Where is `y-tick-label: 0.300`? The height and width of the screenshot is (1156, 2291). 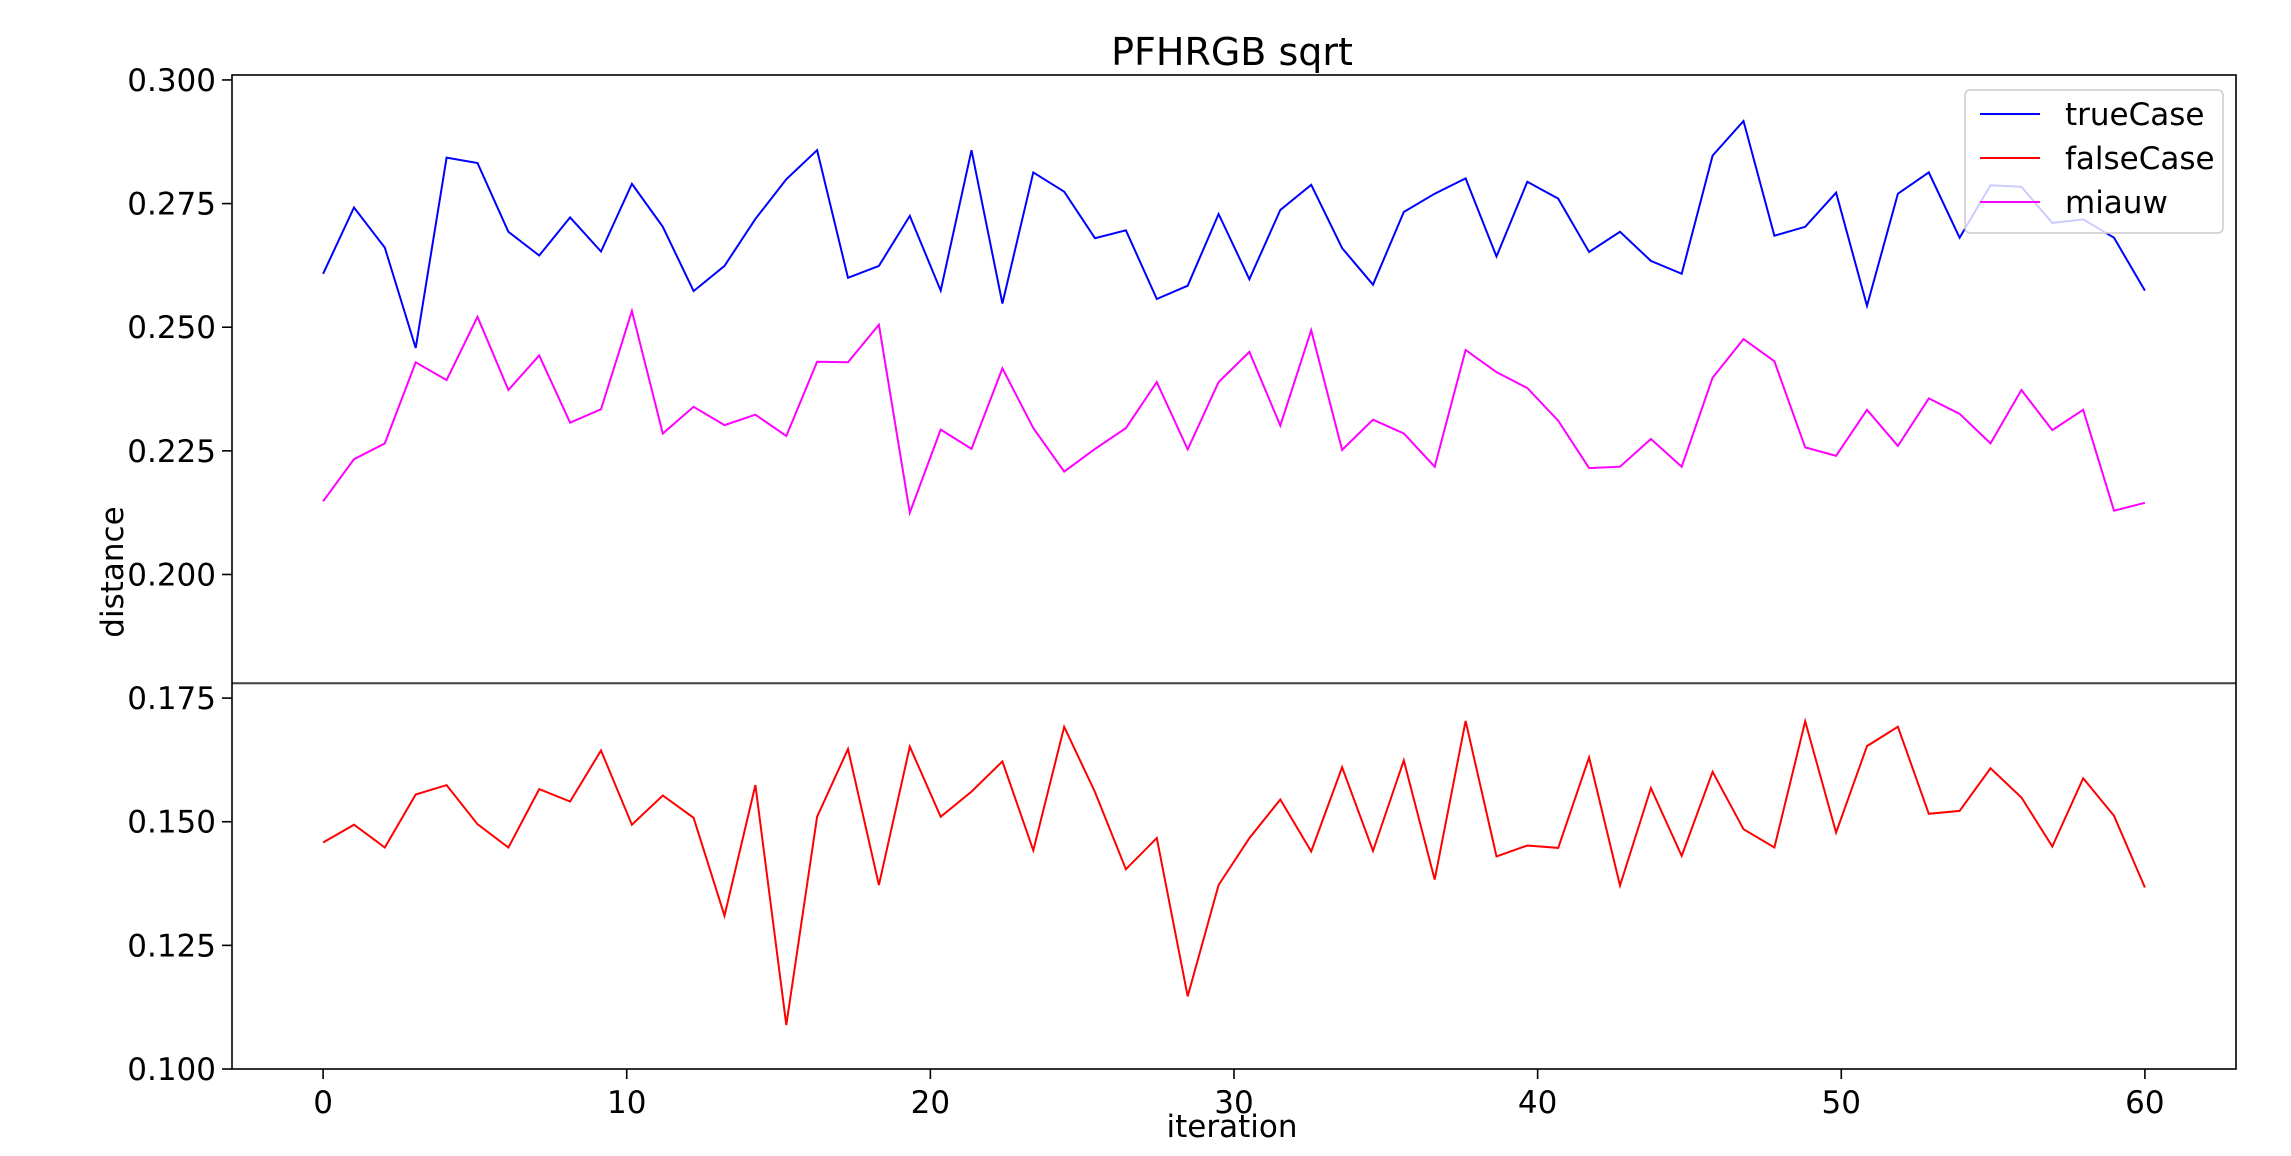
y-tick-label: 0.300 is located at coordinates (171, 81).